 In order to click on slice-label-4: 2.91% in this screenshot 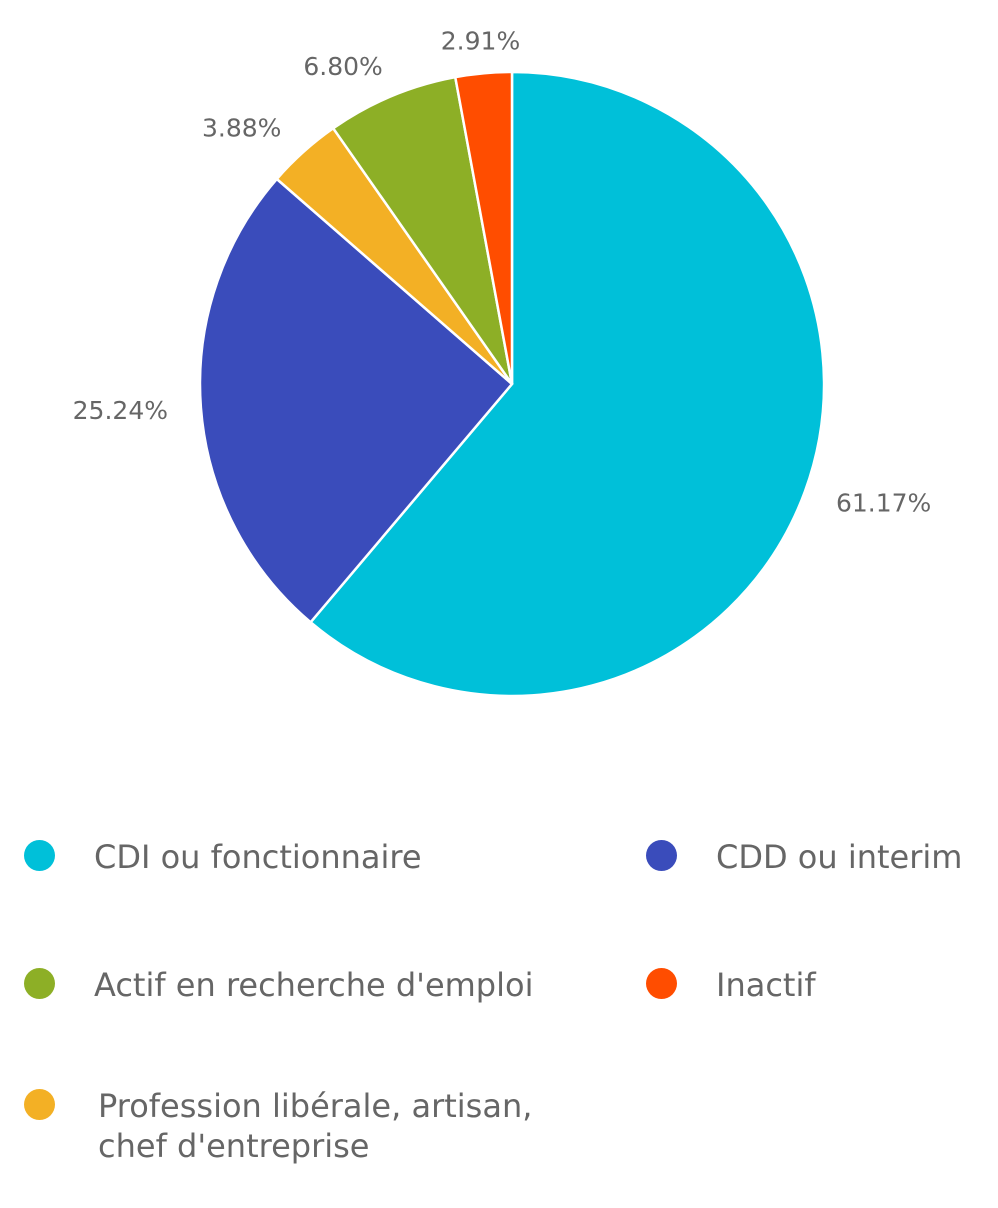, I will do `click(480, 40)`.